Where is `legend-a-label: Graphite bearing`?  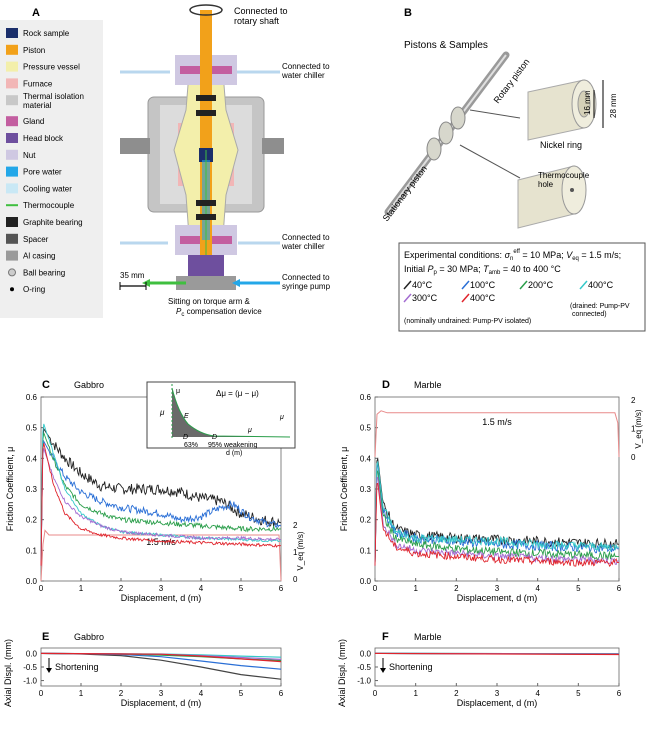 legend-a-label: Graphite bearing is located at coordinates (53, 222).